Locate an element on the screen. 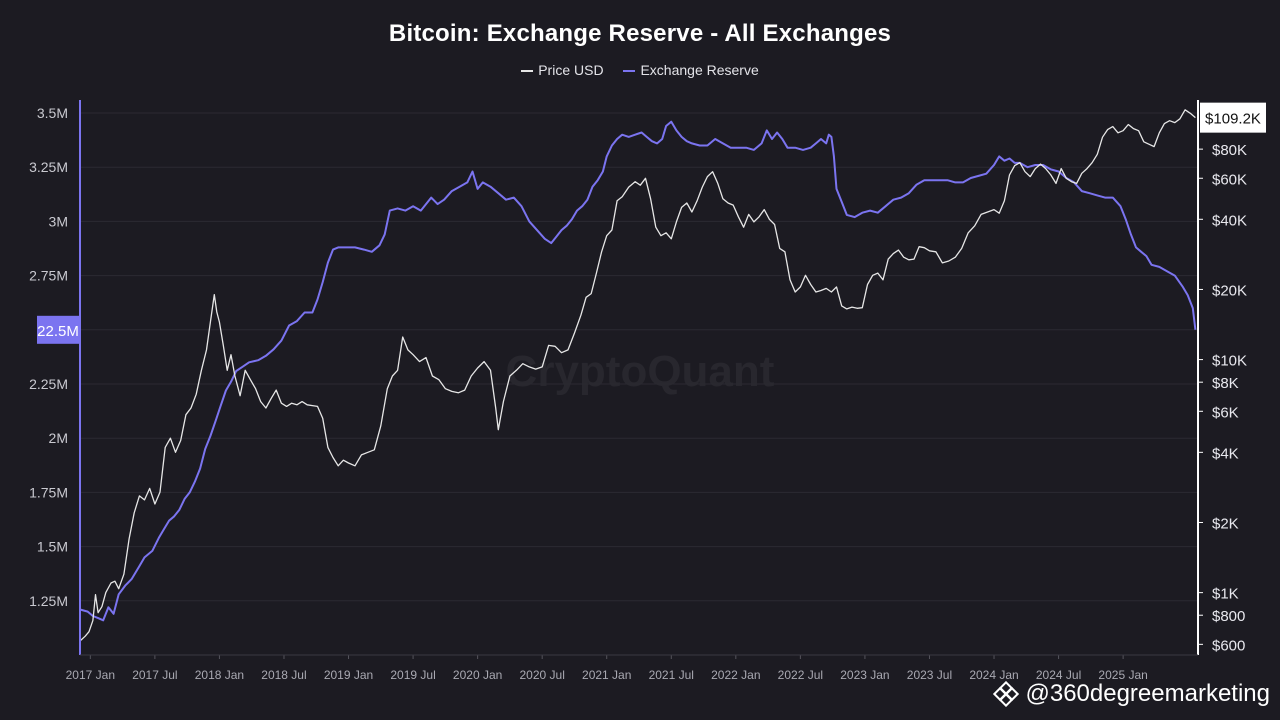 Image resolution: width=1280 pixels, height=720 pixels. x-tick-label: 2021 Jul is located at coordinates (671, 675).